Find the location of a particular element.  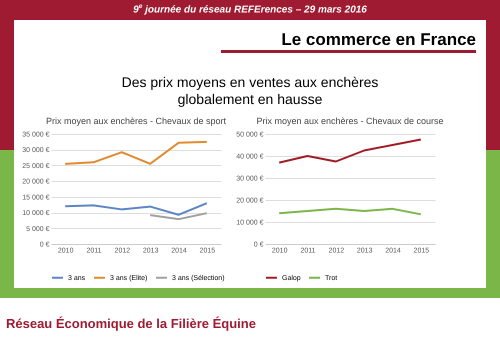

text: 9$^{e}$ journée du réseau REFErences – 29 mars 2016 is located at coordinates (250, 9).